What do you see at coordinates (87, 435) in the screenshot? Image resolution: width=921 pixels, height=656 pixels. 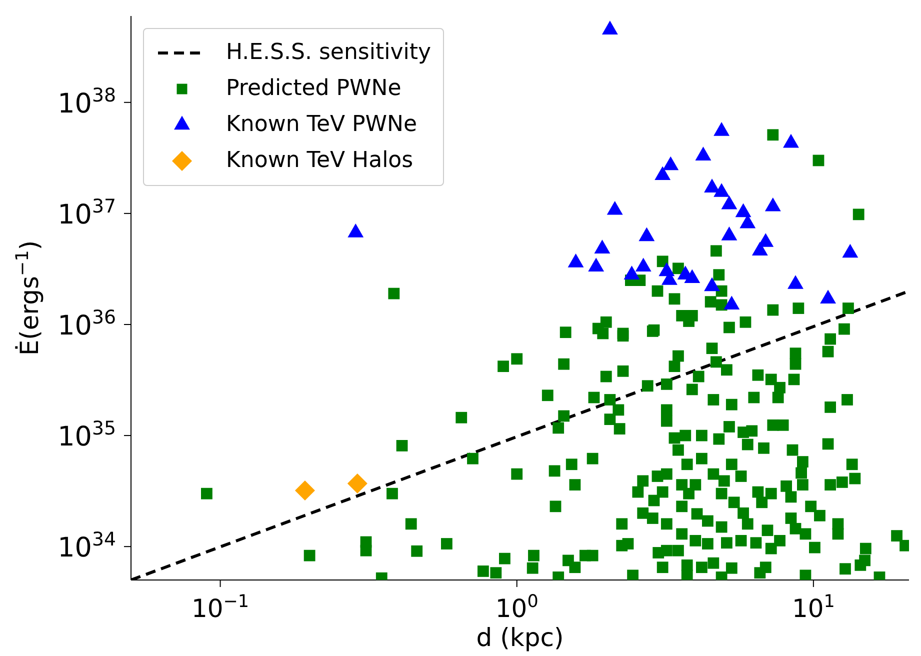 I see `y-tick-label: 10$^{35}$` at bounding box center [87, 435].